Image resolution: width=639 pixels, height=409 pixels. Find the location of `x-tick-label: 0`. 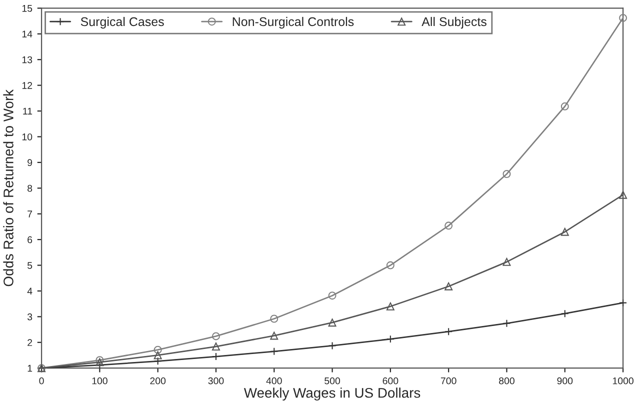

x-tick-label: 0 is located at coordinates (41, 380).